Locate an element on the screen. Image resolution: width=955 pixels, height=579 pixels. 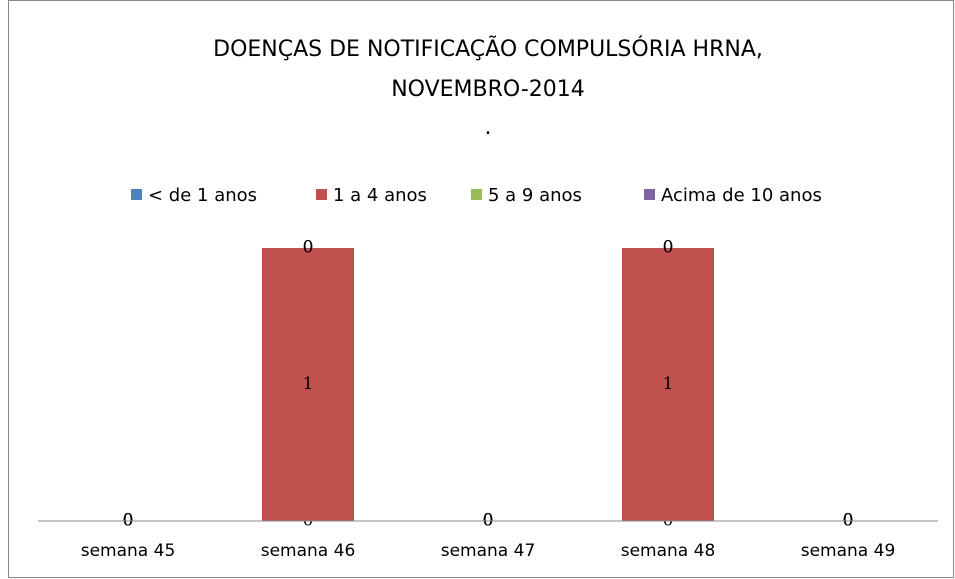
chart-title: . is located at coordinates (488, 127).